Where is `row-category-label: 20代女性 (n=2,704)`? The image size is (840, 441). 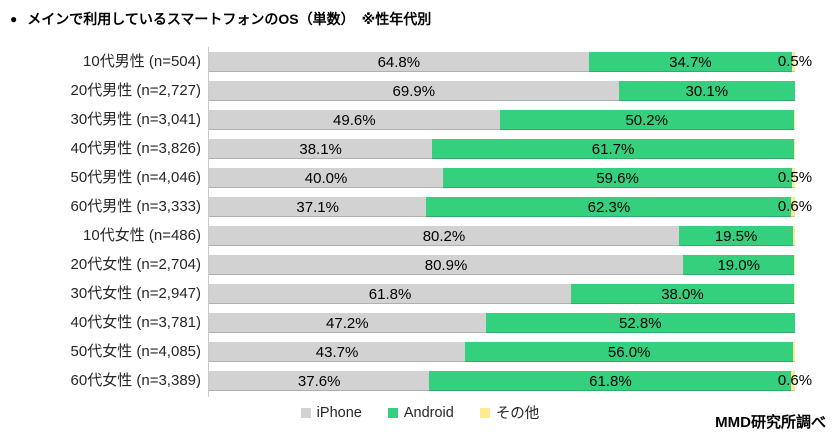 row-category-label: 20代女性 (n=2,704) is located at coordinates (135, 264).